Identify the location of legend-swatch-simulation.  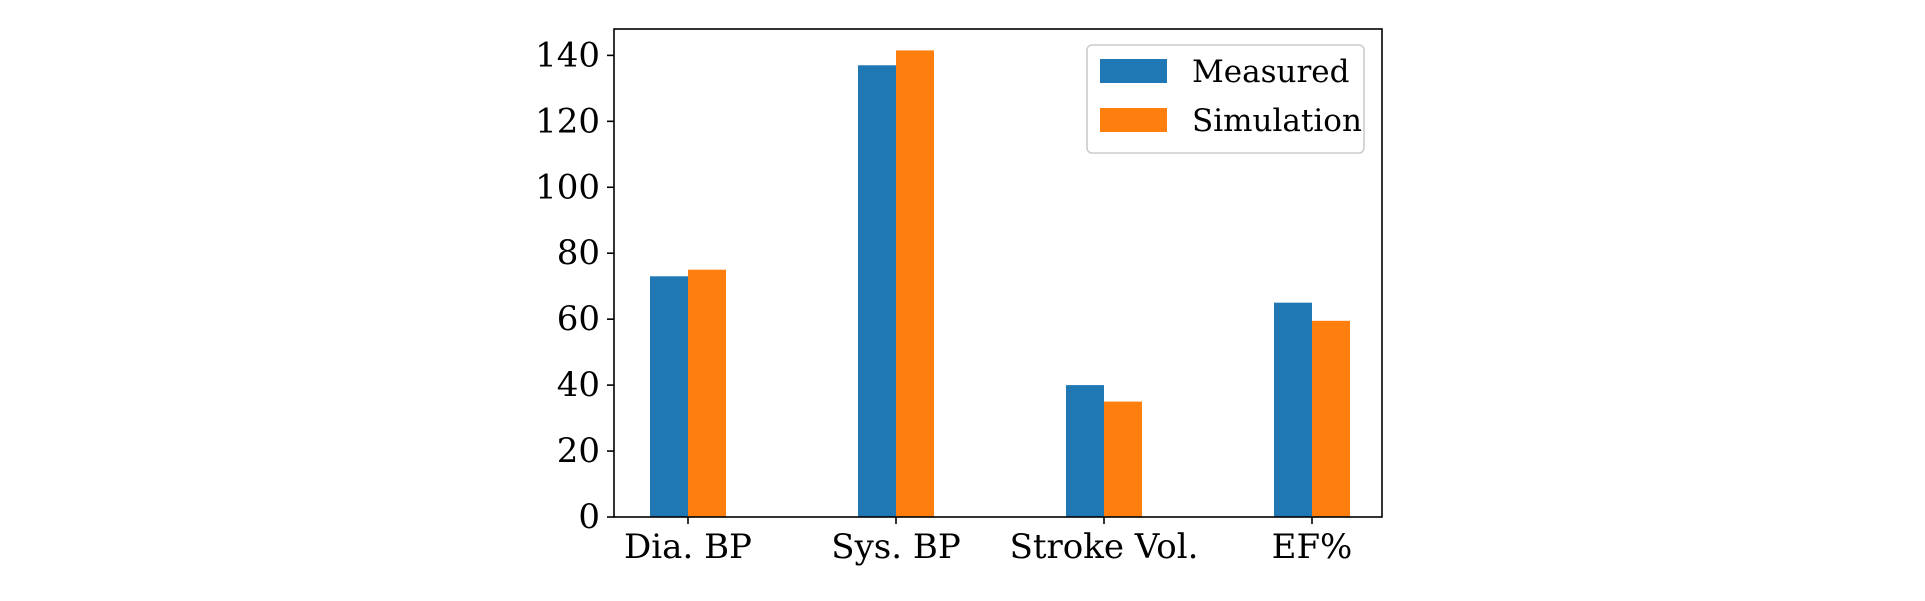
(1133, 120).